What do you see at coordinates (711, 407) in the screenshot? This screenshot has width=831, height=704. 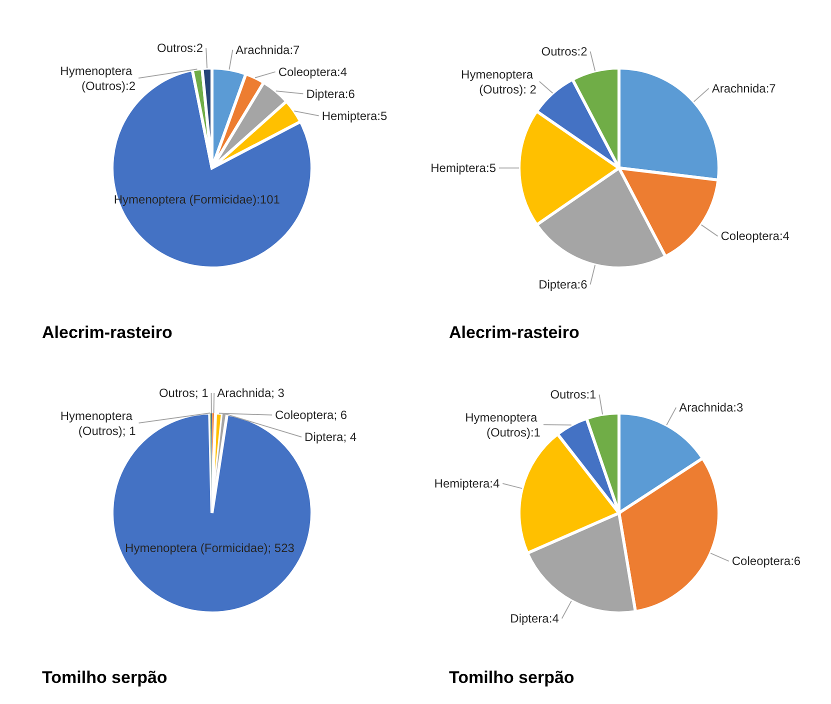 I see `slice-label: Arachnida:3` at bounding box center [711, 407].